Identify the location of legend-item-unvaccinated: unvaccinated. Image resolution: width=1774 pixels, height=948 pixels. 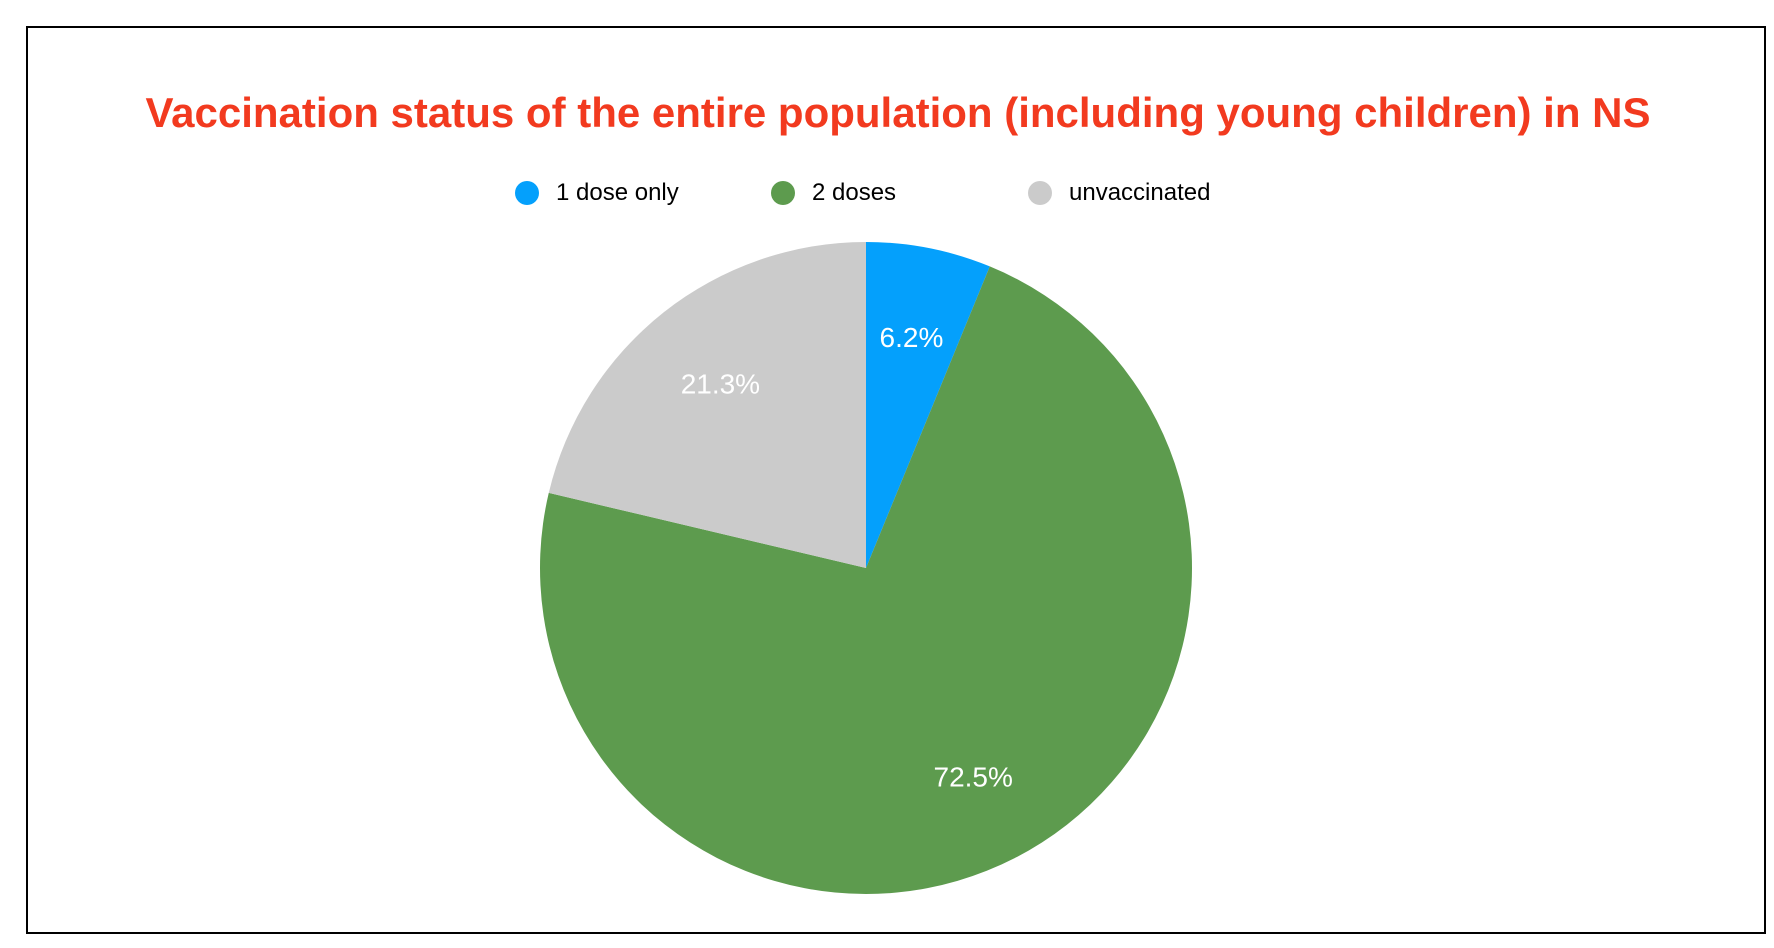
(1119, 193).